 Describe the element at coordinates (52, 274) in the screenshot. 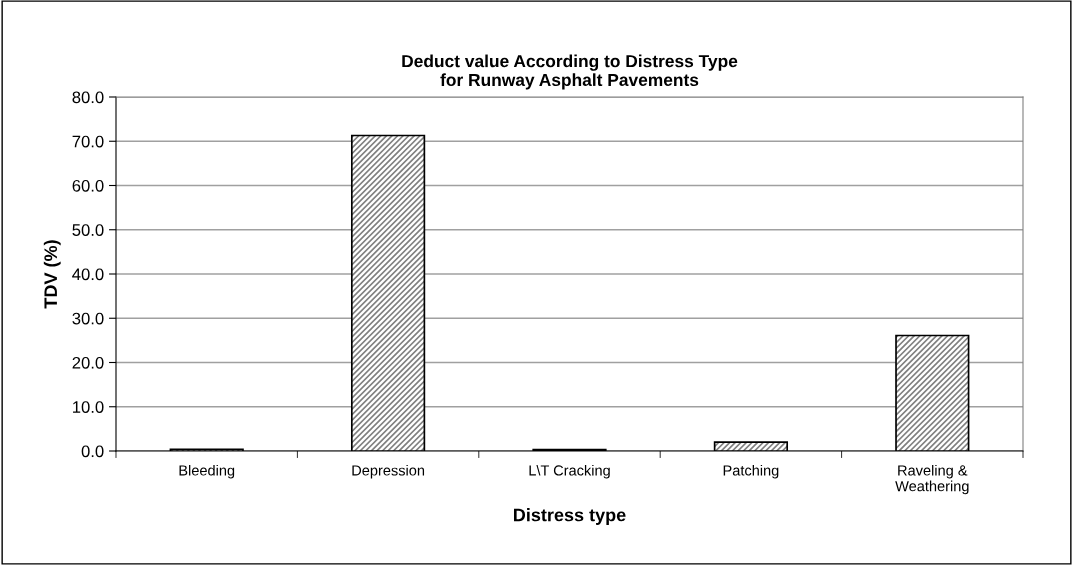

I see `y-axis-title: TDV (%)` at that location.